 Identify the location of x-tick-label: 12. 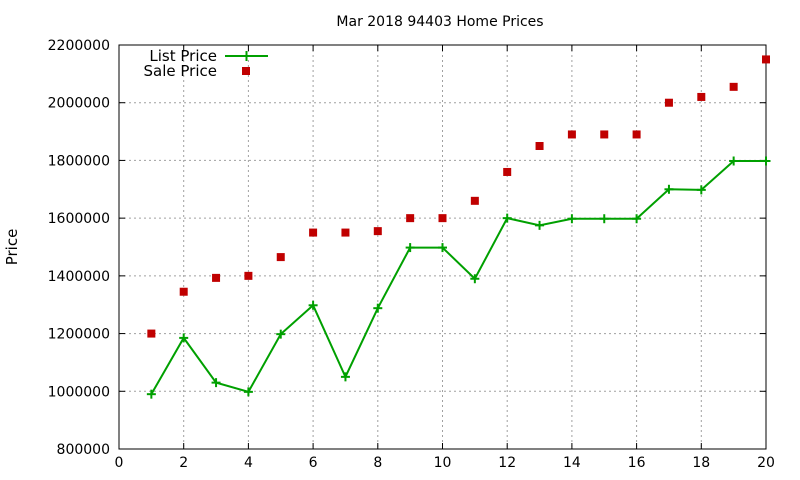
(507, 463).